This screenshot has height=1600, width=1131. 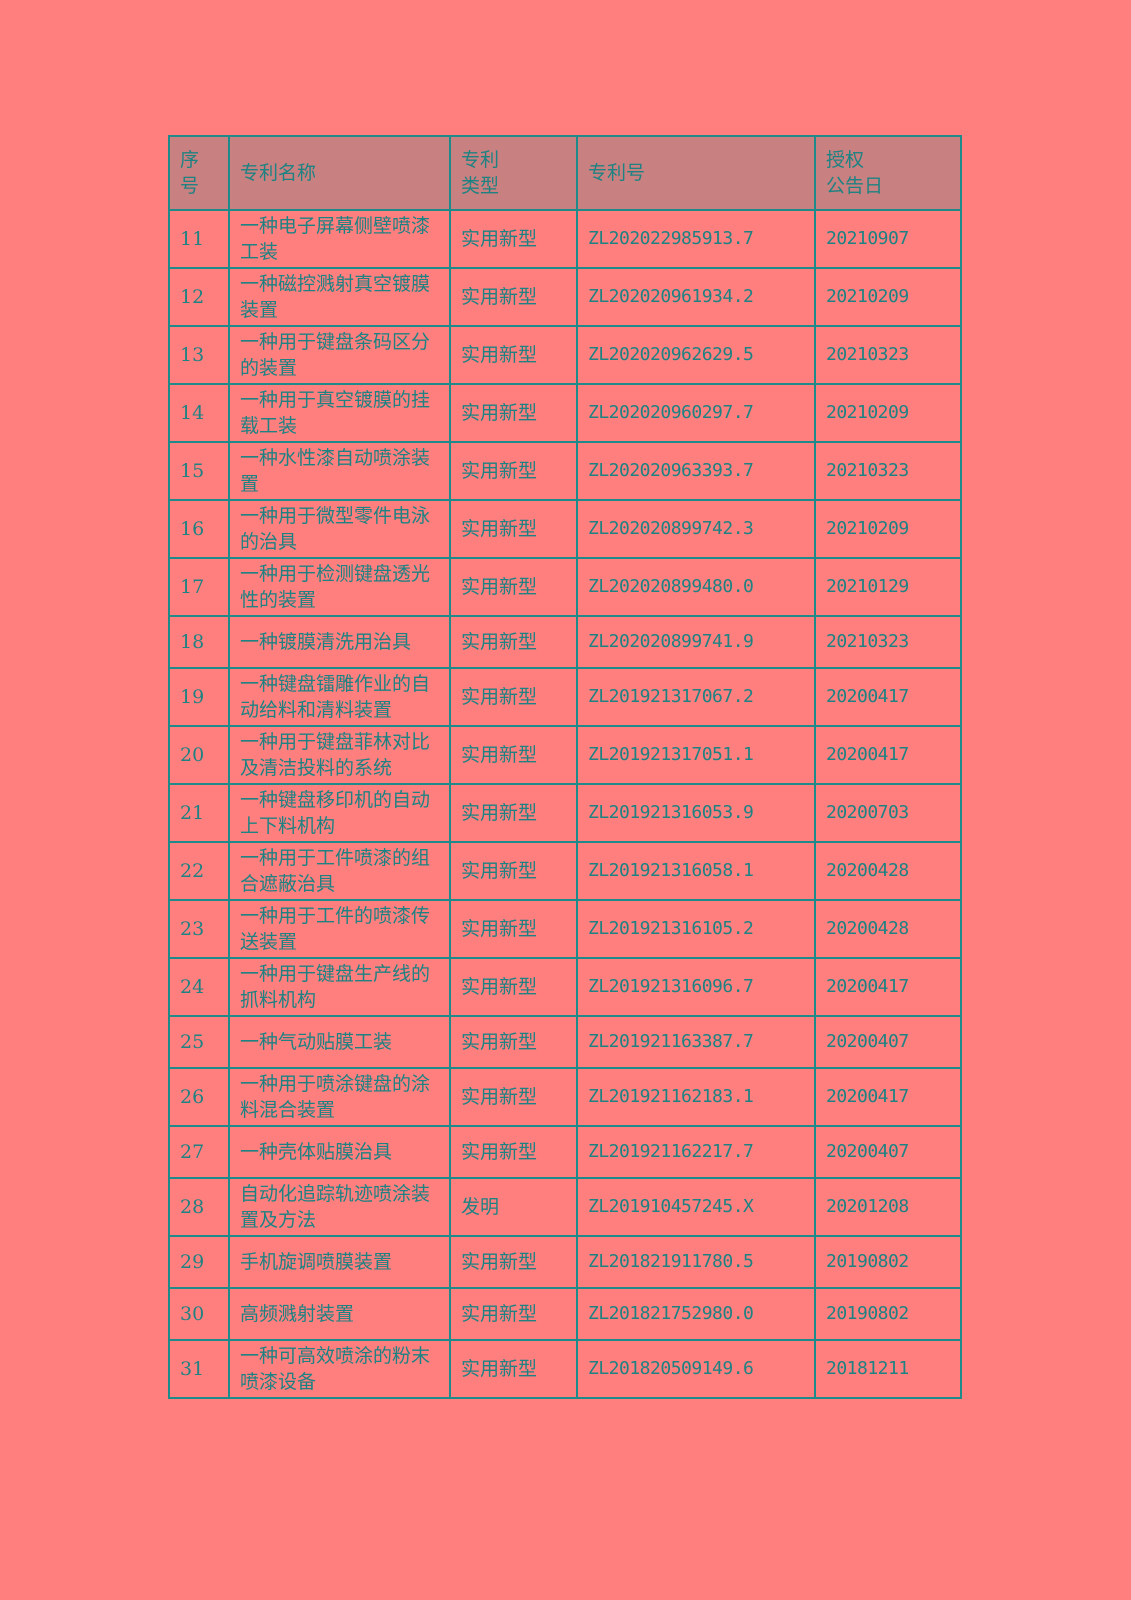 I want to click on header-label: 序 号, so click(x=190, y=173).